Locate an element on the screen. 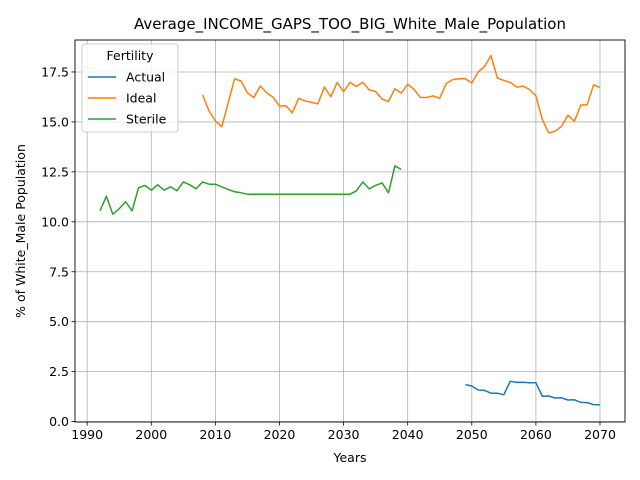 Image resolution: width=640 pixels, height=480 pixels. y-tick-label: 15.0 is located at coordinates (55, 121).